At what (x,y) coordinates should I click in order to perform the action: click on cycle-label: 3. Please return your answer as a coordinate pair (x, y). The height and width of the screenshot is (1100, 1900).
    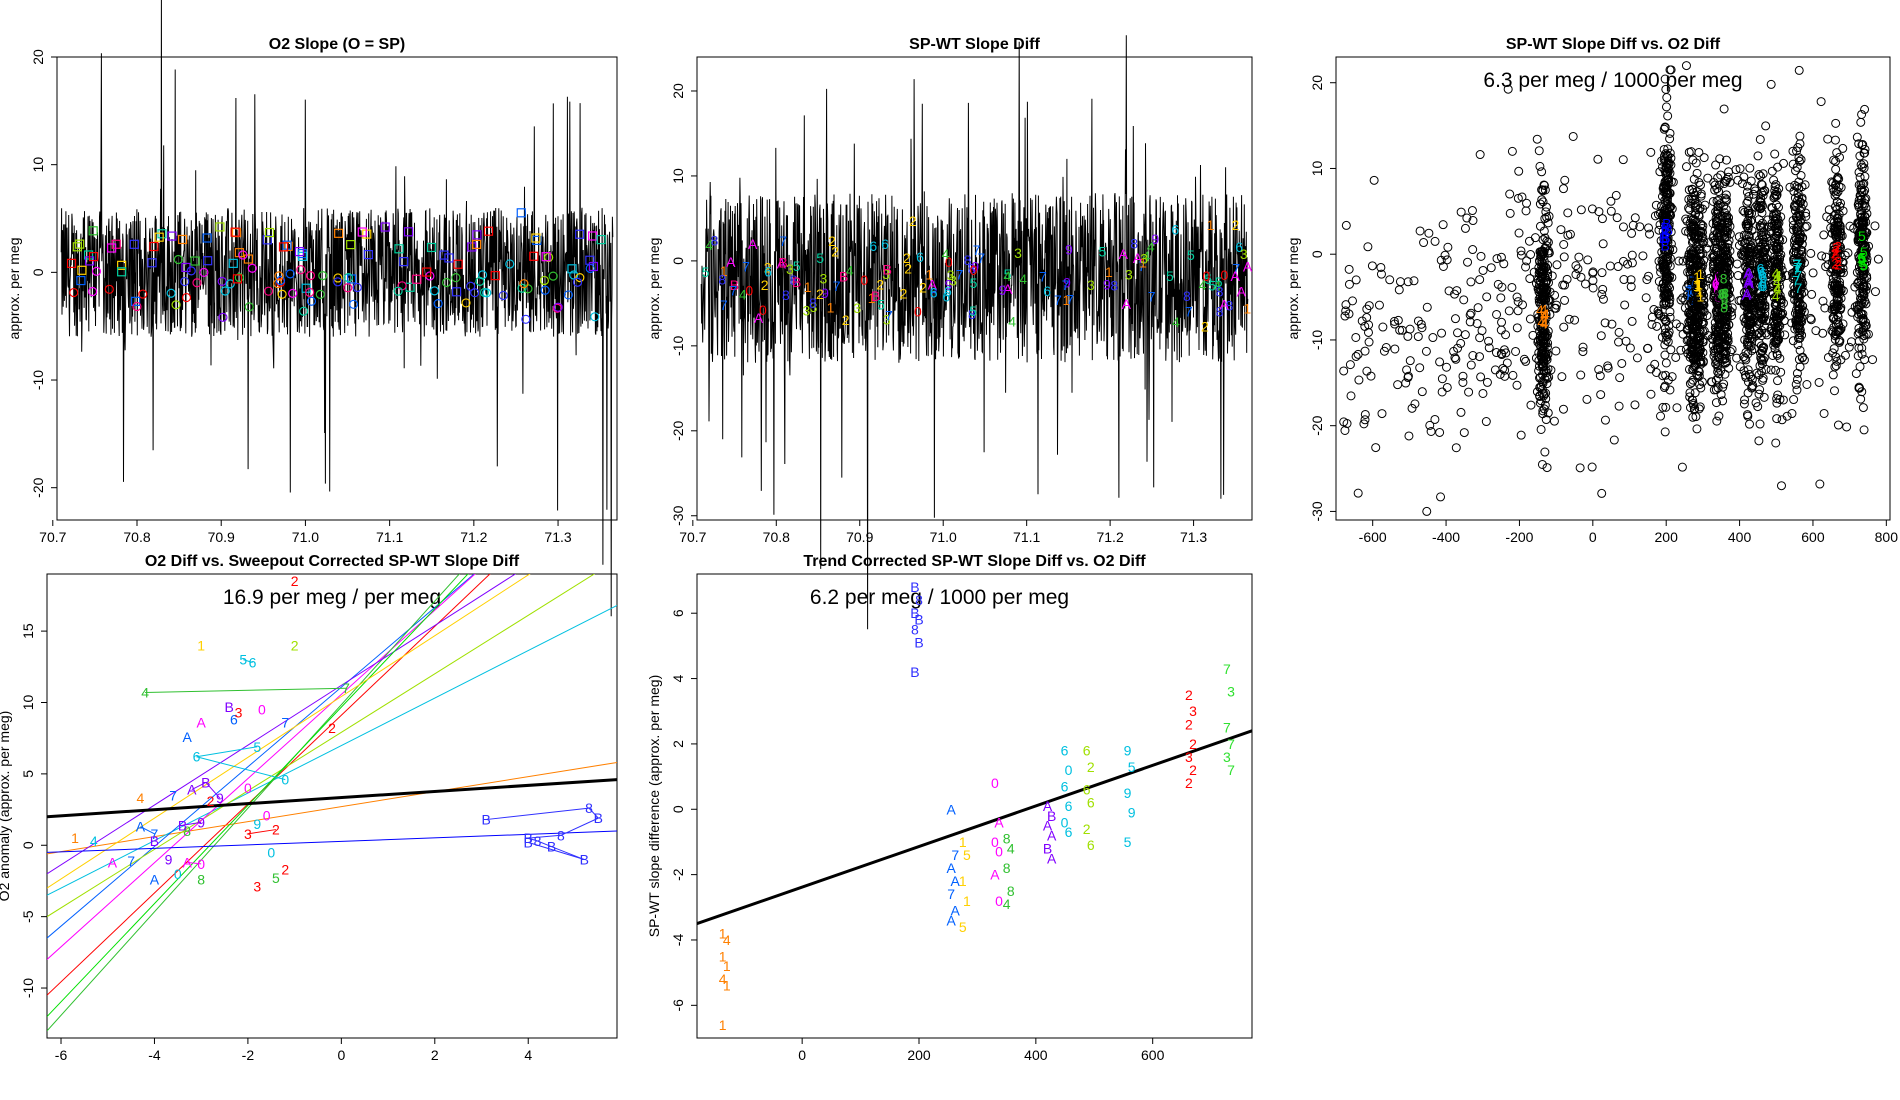
    Looking at the image, I should click on (1244, 254).